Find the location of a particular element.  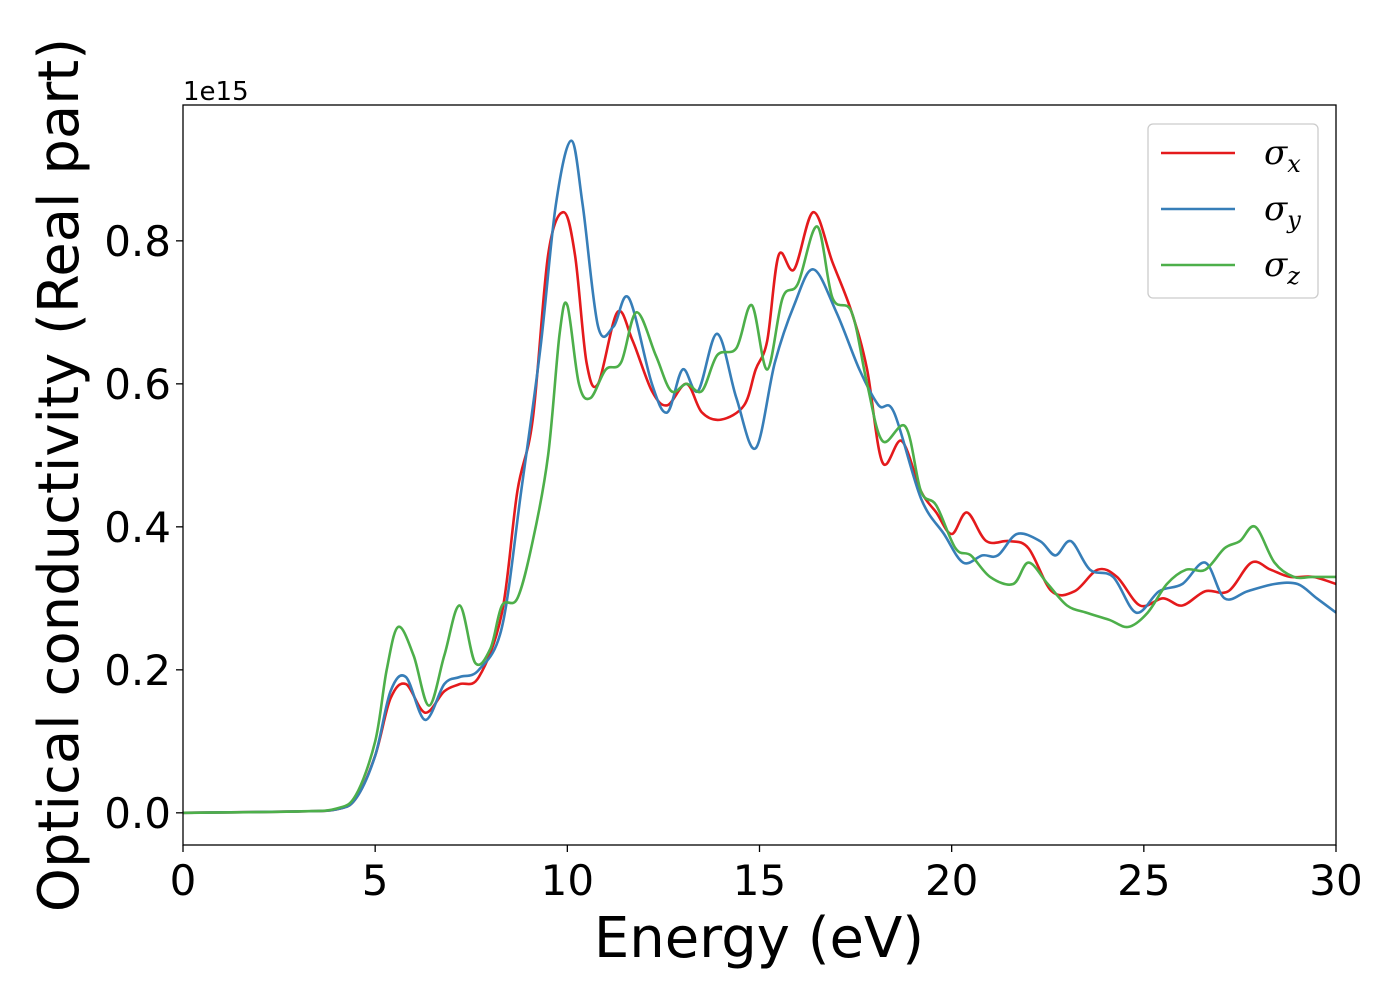

legend-label-y: σy is located at coordinates (1282, 211).